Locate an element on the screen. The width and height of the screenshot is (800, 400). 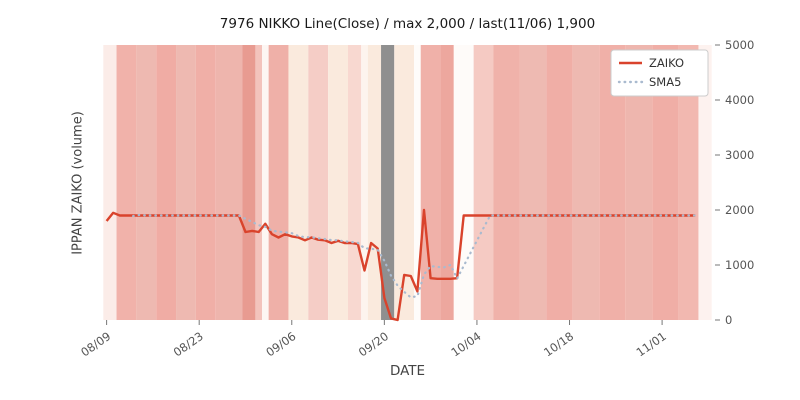
legend: ZAIKO SMA5 is located at coordinates (659, 73).